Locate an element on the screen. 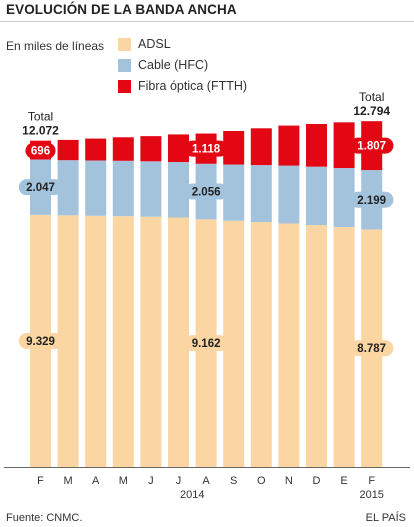 The image size is (414, 527). legend-item-fiber: Fibra óptica (FTTH) is located at coordinates (182, 86).